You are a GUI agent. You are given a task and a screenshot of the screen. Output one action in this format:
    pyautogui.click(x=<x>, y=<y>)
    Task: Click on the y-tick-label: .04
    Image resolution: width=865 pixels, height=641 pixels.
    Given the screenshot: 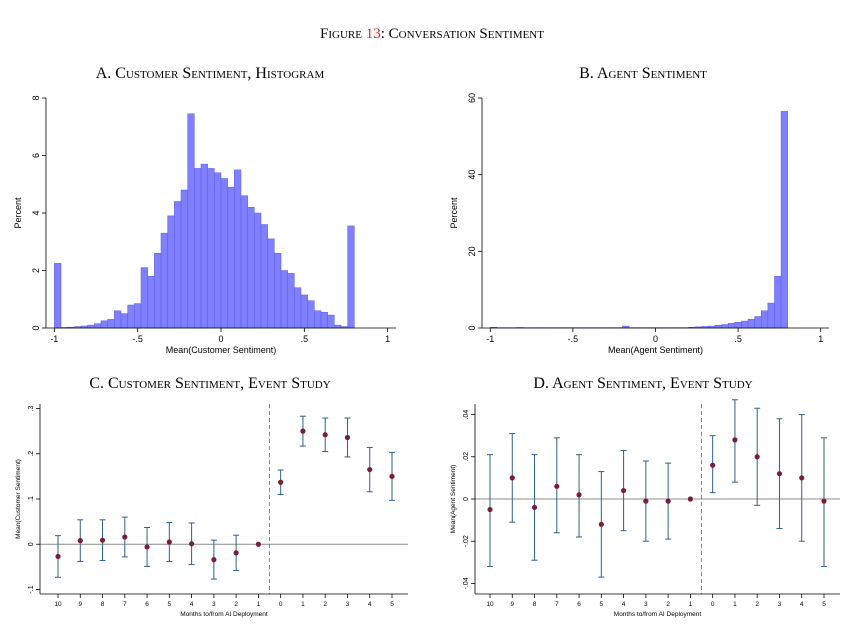 What is the action you would take?
    pyautogui.click(x=466, y=415)
    